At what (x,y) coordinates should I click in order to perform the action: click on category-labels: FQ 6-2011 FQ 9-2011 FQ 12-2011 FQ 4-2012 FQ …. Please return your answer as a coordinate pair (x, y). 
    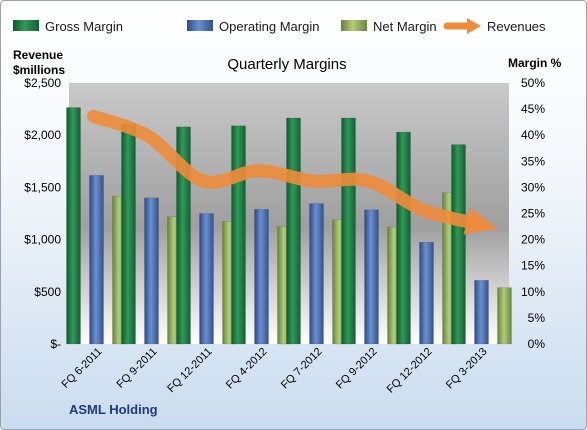
    Looking at the image, I should click on (275, 371).